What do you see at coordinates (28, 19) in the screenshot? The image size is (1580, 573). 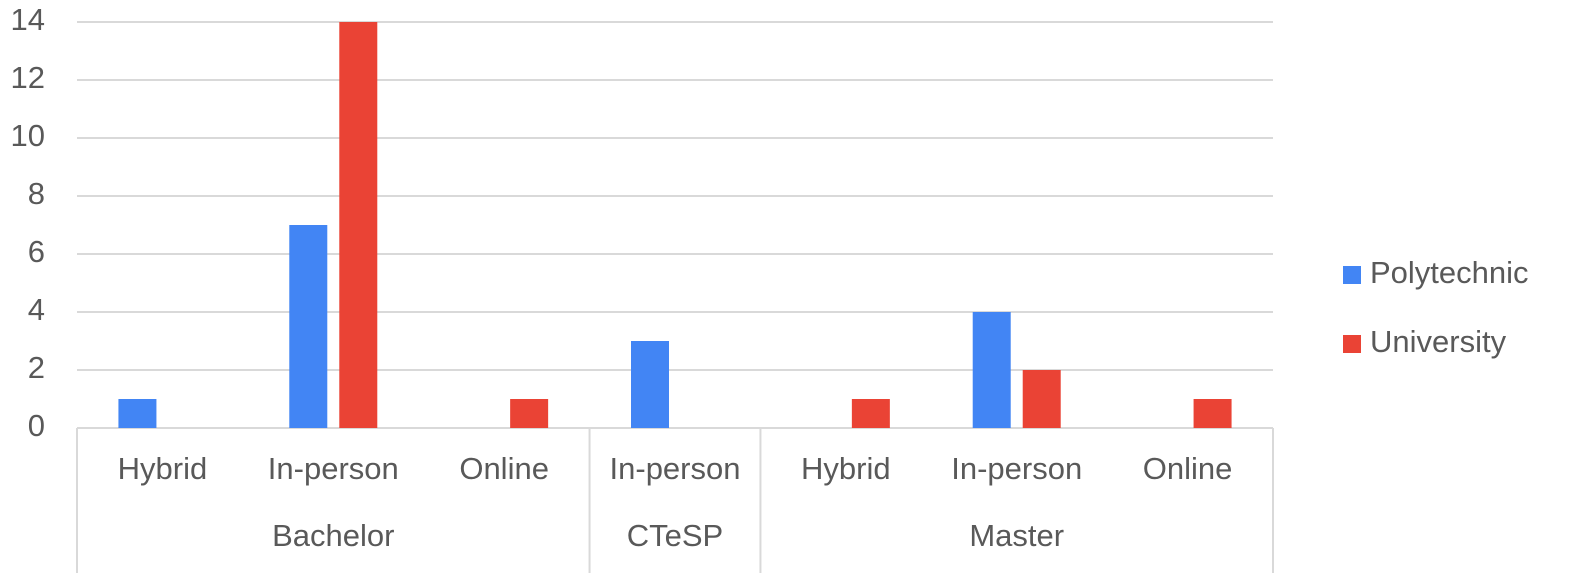 I see `y-tick-label: 14` at bounding box center [28, 19].